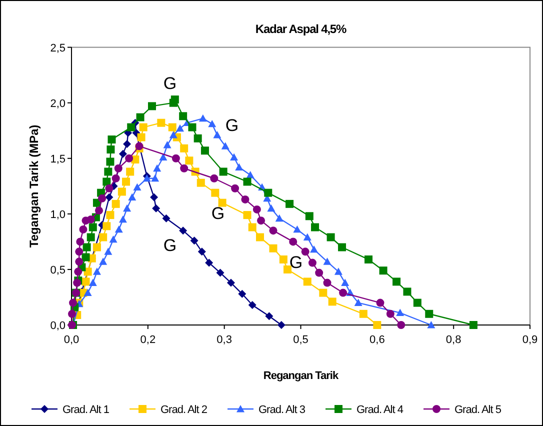  What do you see at coordinates (58, 326) in the screenshot?
I see `y-tick-label: 0,0` at bounding box center [58, 326].